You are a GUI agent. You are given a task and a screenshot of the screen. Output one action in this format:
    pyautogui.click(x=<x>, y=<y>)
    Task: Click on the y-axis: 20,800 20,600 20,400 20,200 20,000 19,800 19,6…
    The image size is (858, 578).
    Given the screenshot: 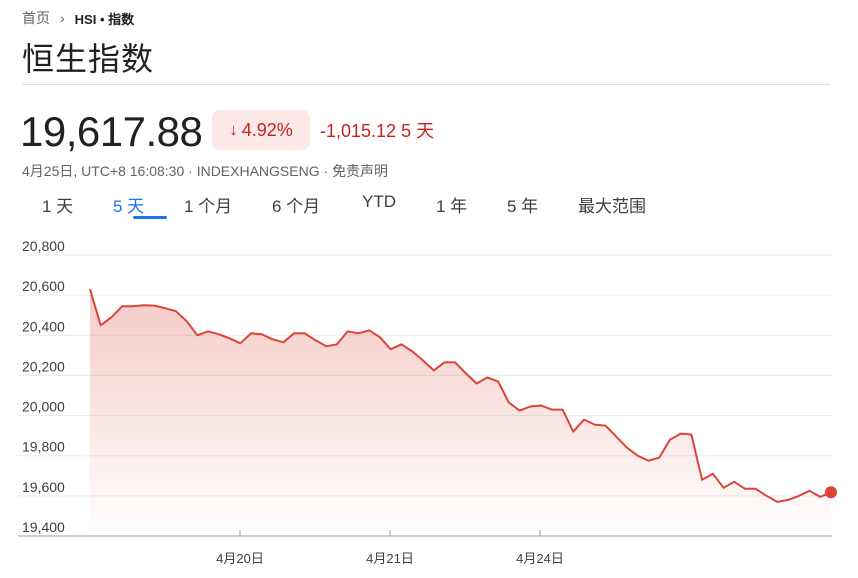 What is the action you would take?
    pyautogui.click(x=43, y=386)
    